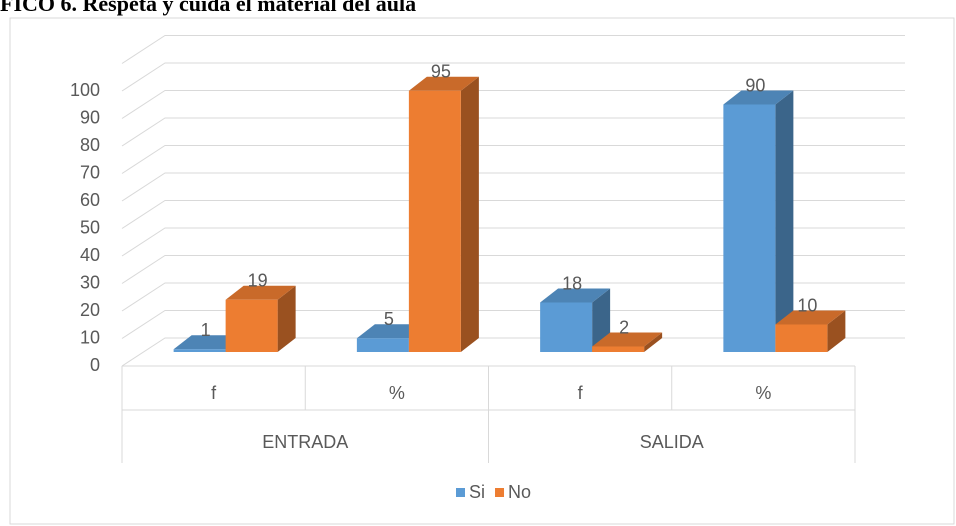 The height and width of the screenshot is (526, 956). What do you see at coordinates (206, 330) in the screenshot?
I see `data-label: 1` at bounding box center [206, 330].